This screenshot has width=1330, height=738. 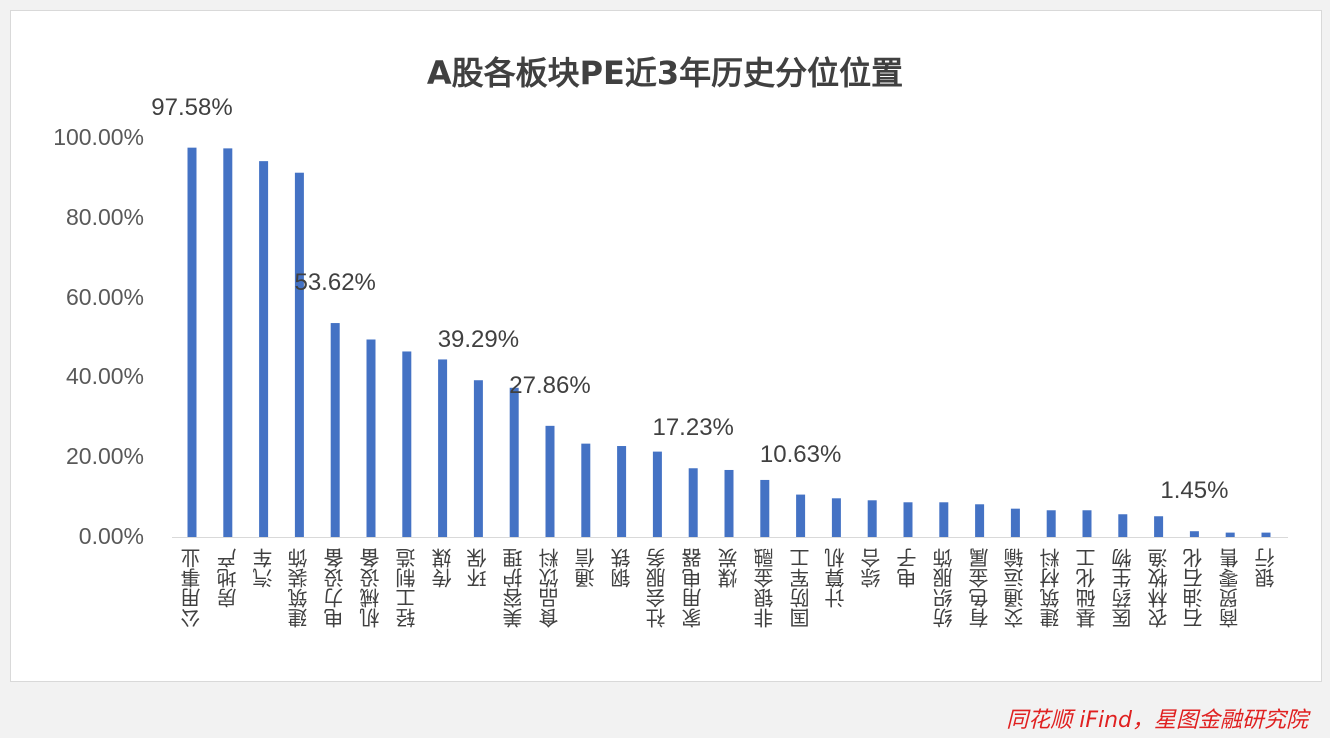 What do you see at coordinates (98, 137) in the screenshot?
I see `y-tick-label: 100.00%` at bounding box center [98, 137].